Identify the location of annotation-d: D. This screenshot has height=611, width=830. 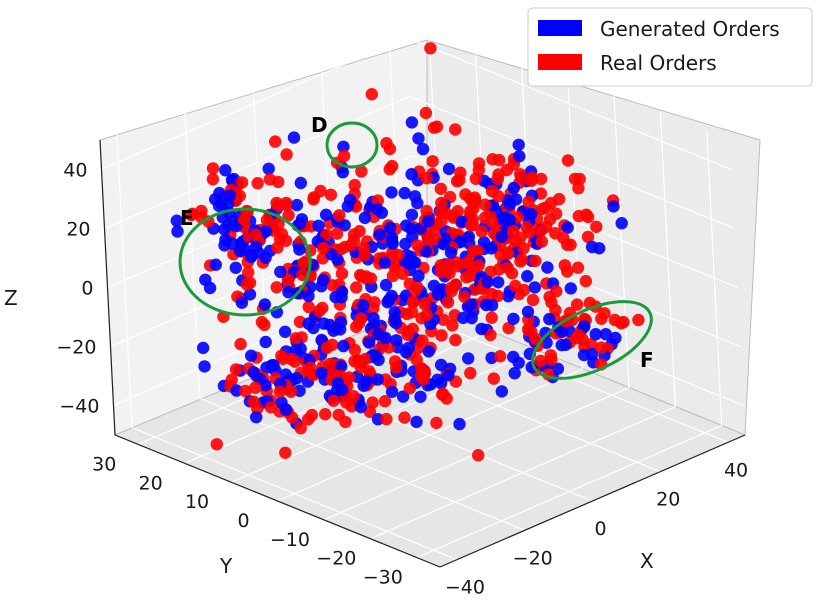
(345, 141).